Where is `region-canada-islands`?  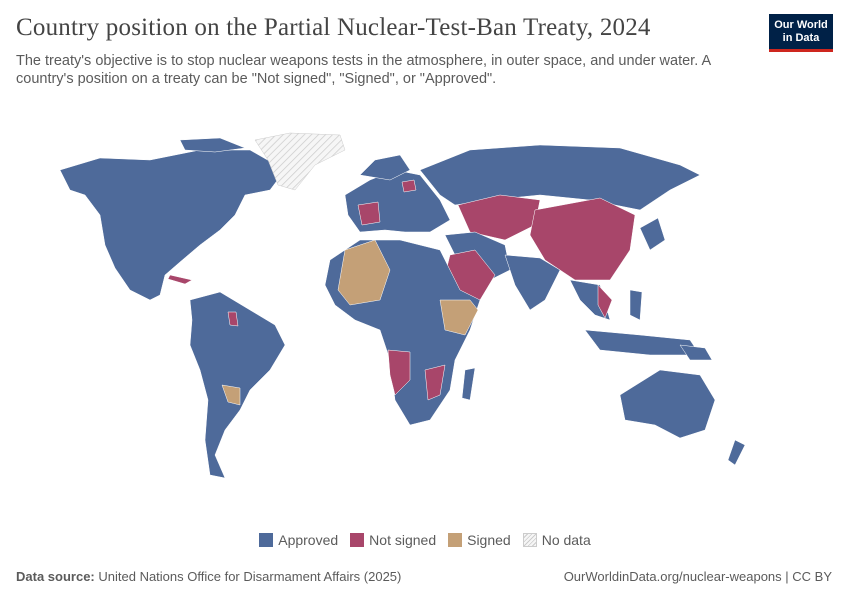 region-canada-islands is located at coordinates (212, 145).